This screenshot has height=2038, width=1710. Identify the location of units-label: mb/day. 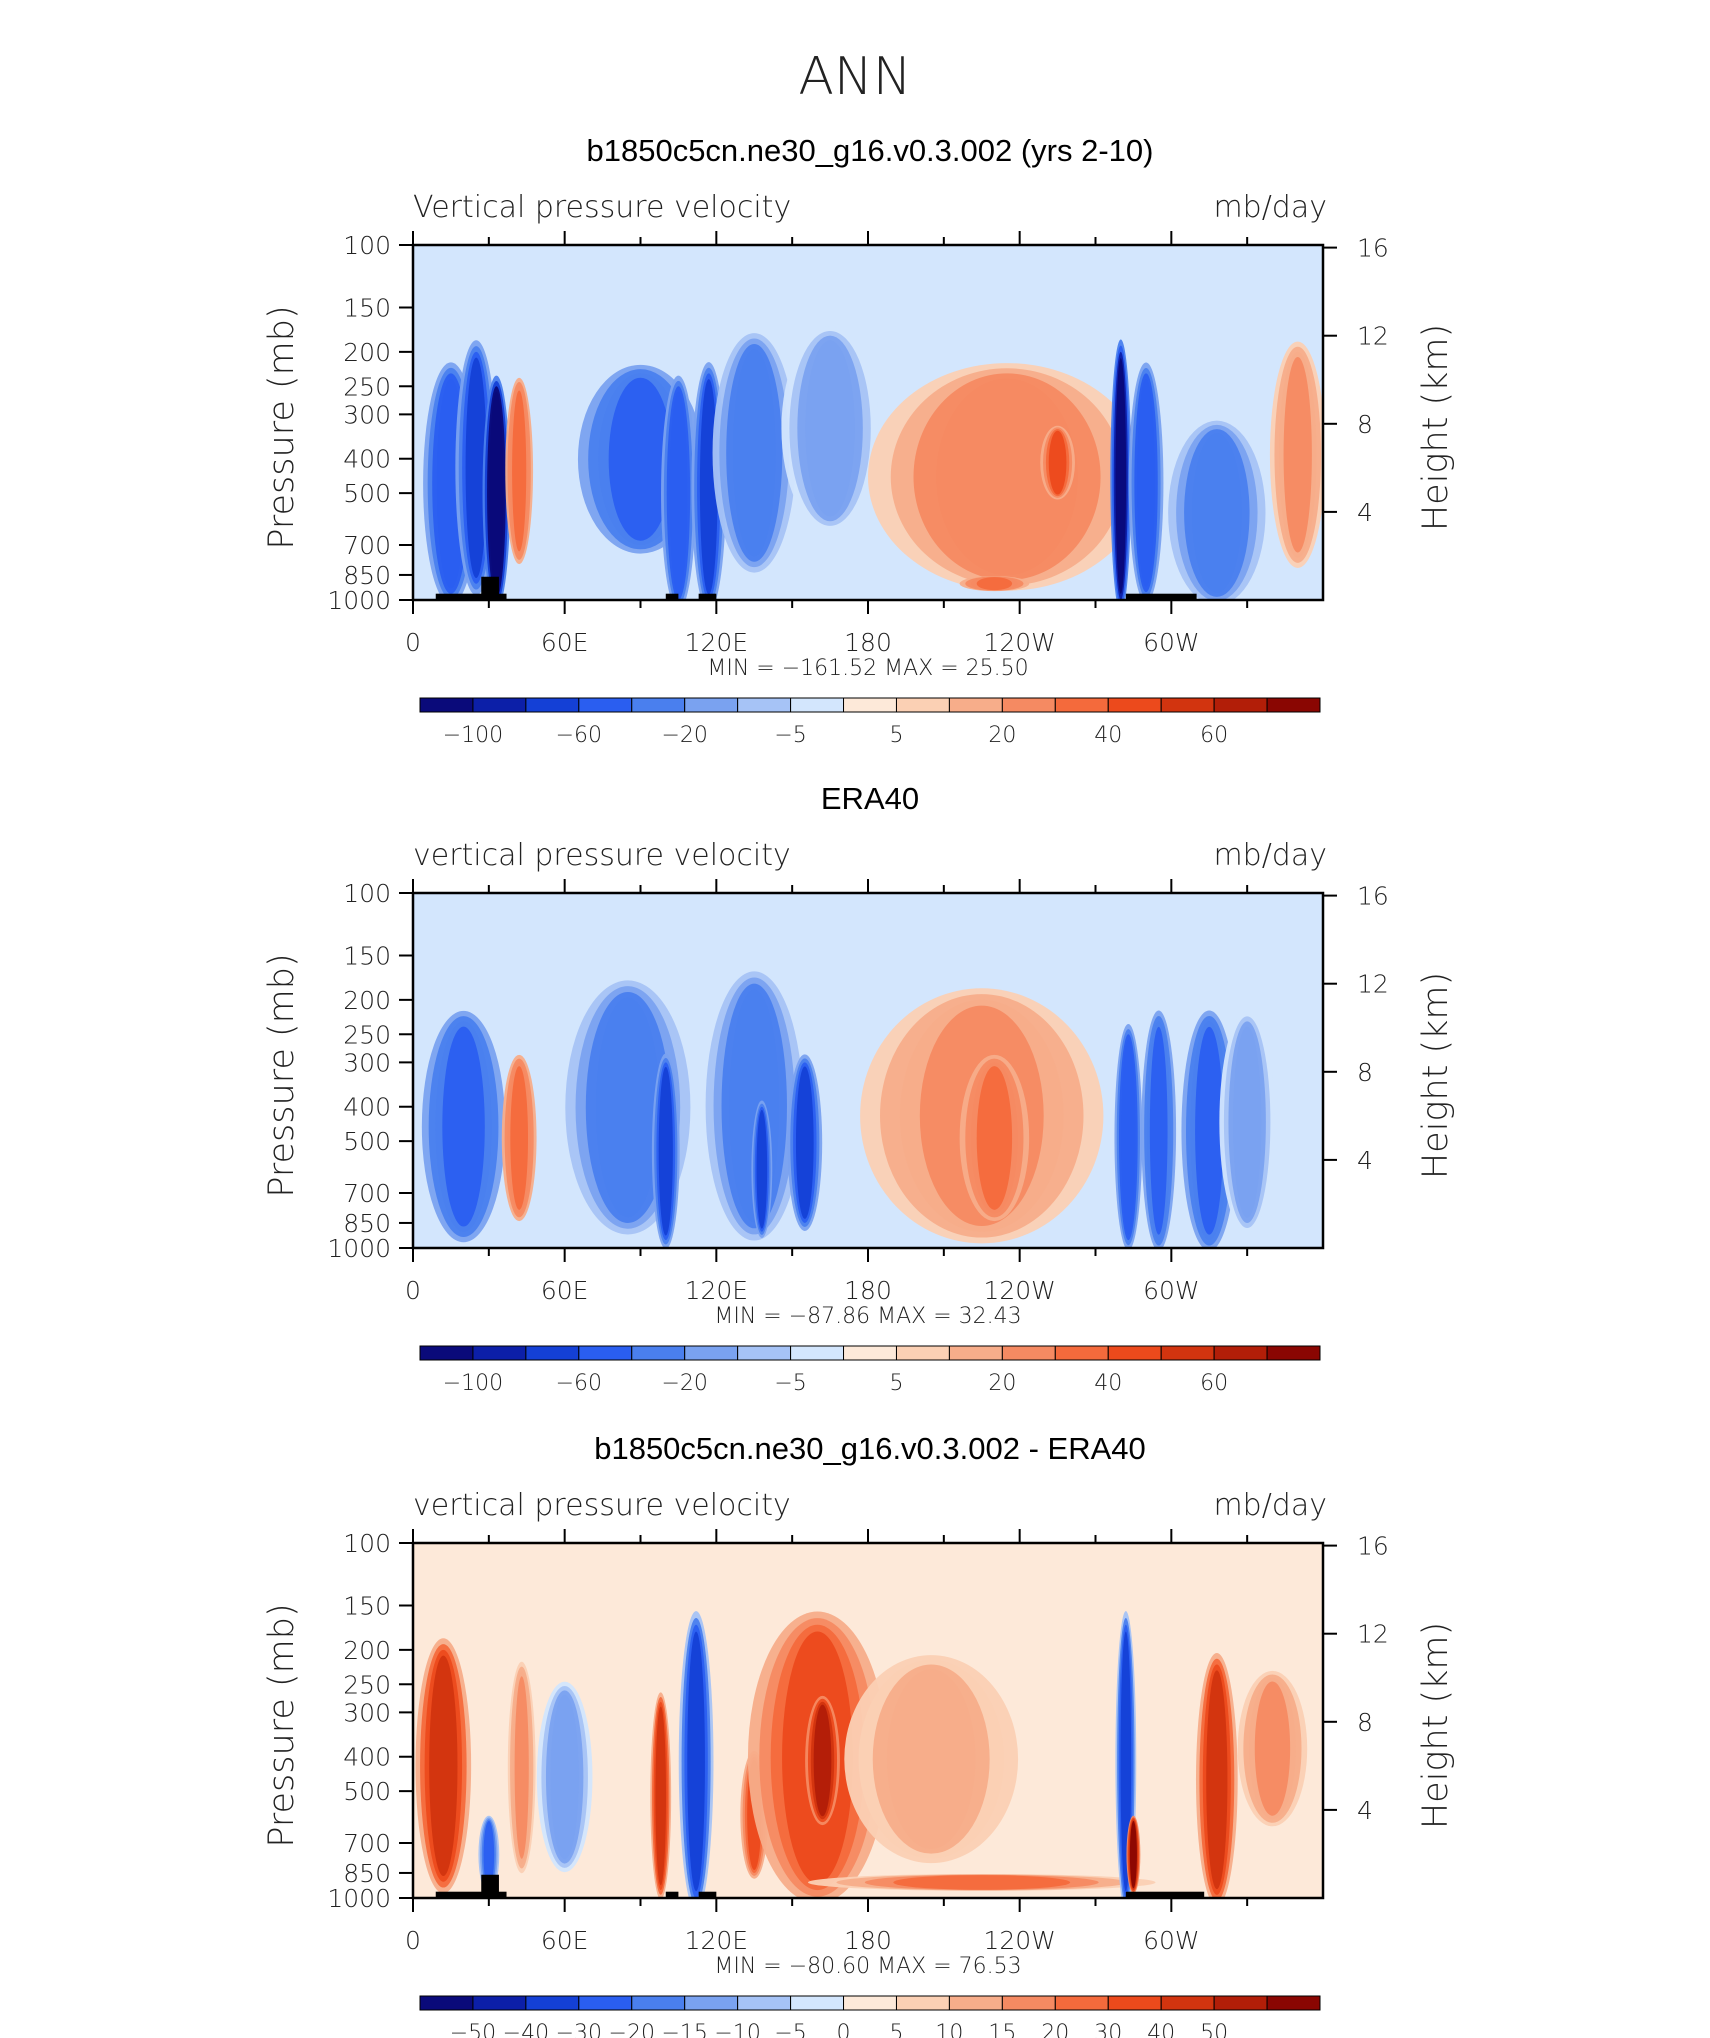
(1270, 855).